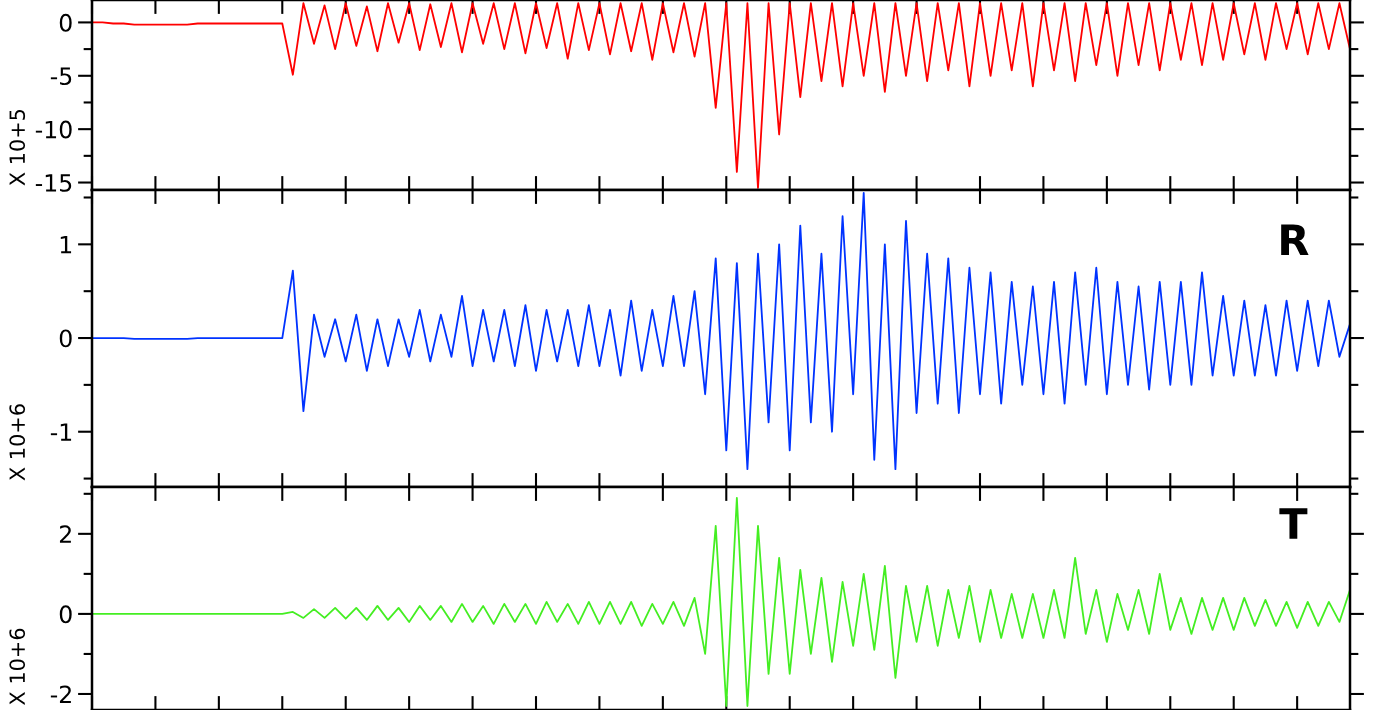 The width and height of the screenshot is (1380, 710). Describe the element at coordinates (61, 432) in the screenshot. I see `y-tick-label: -1` at that location.